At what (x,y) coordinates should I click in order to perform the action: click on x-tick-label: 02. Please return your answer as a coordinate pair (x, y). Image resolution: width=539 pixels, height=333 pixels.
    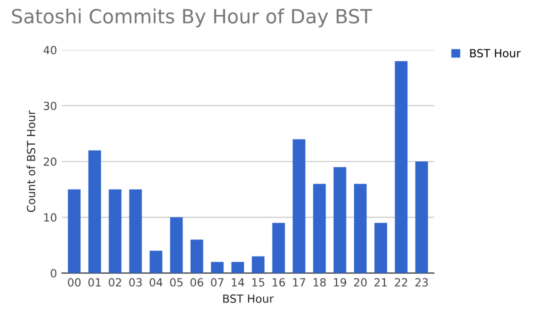
    Looking at the image, I should click on (115, 282).